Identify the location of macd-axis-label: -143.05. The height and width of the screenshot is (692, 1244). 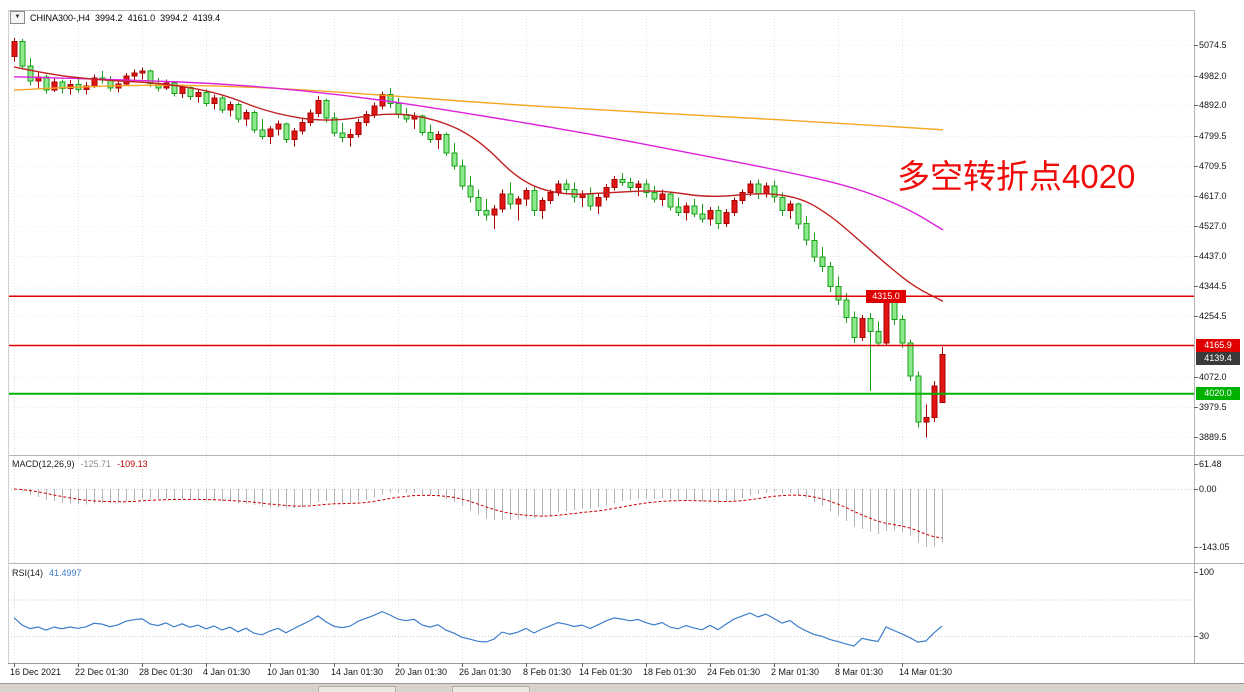
(1214, 547).